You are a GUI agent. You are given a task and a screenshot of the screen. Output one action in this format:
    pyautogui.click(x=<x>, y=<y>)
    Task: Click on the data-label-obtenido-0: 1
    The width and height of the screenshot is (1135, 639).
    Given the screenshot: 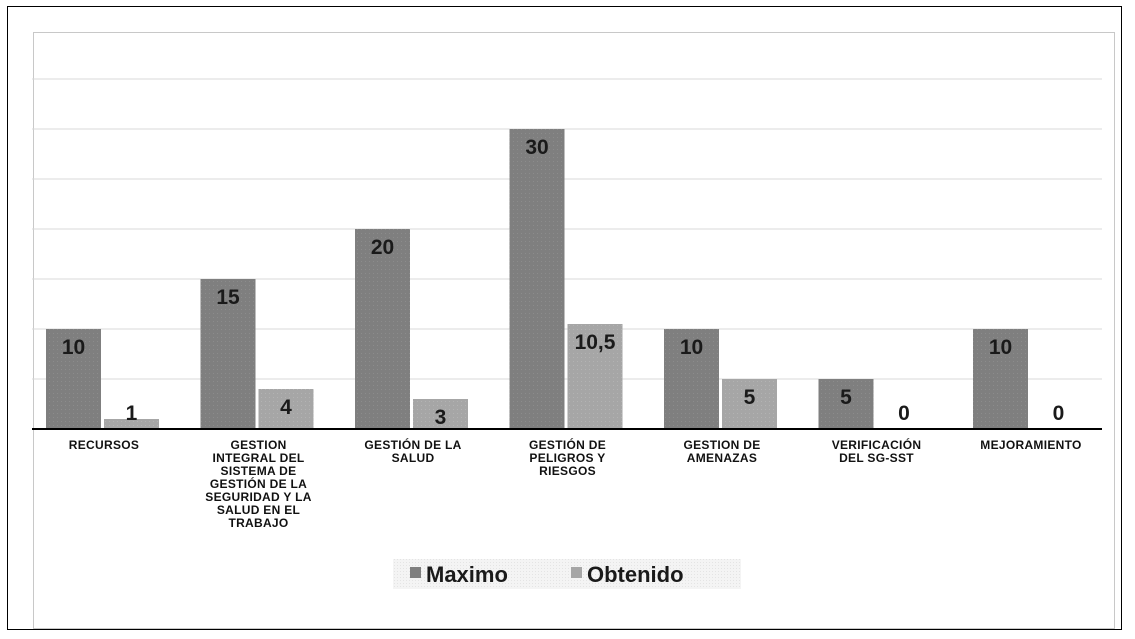 What is the action you would take?
    pyautogui.click(x=132, y=413)
    